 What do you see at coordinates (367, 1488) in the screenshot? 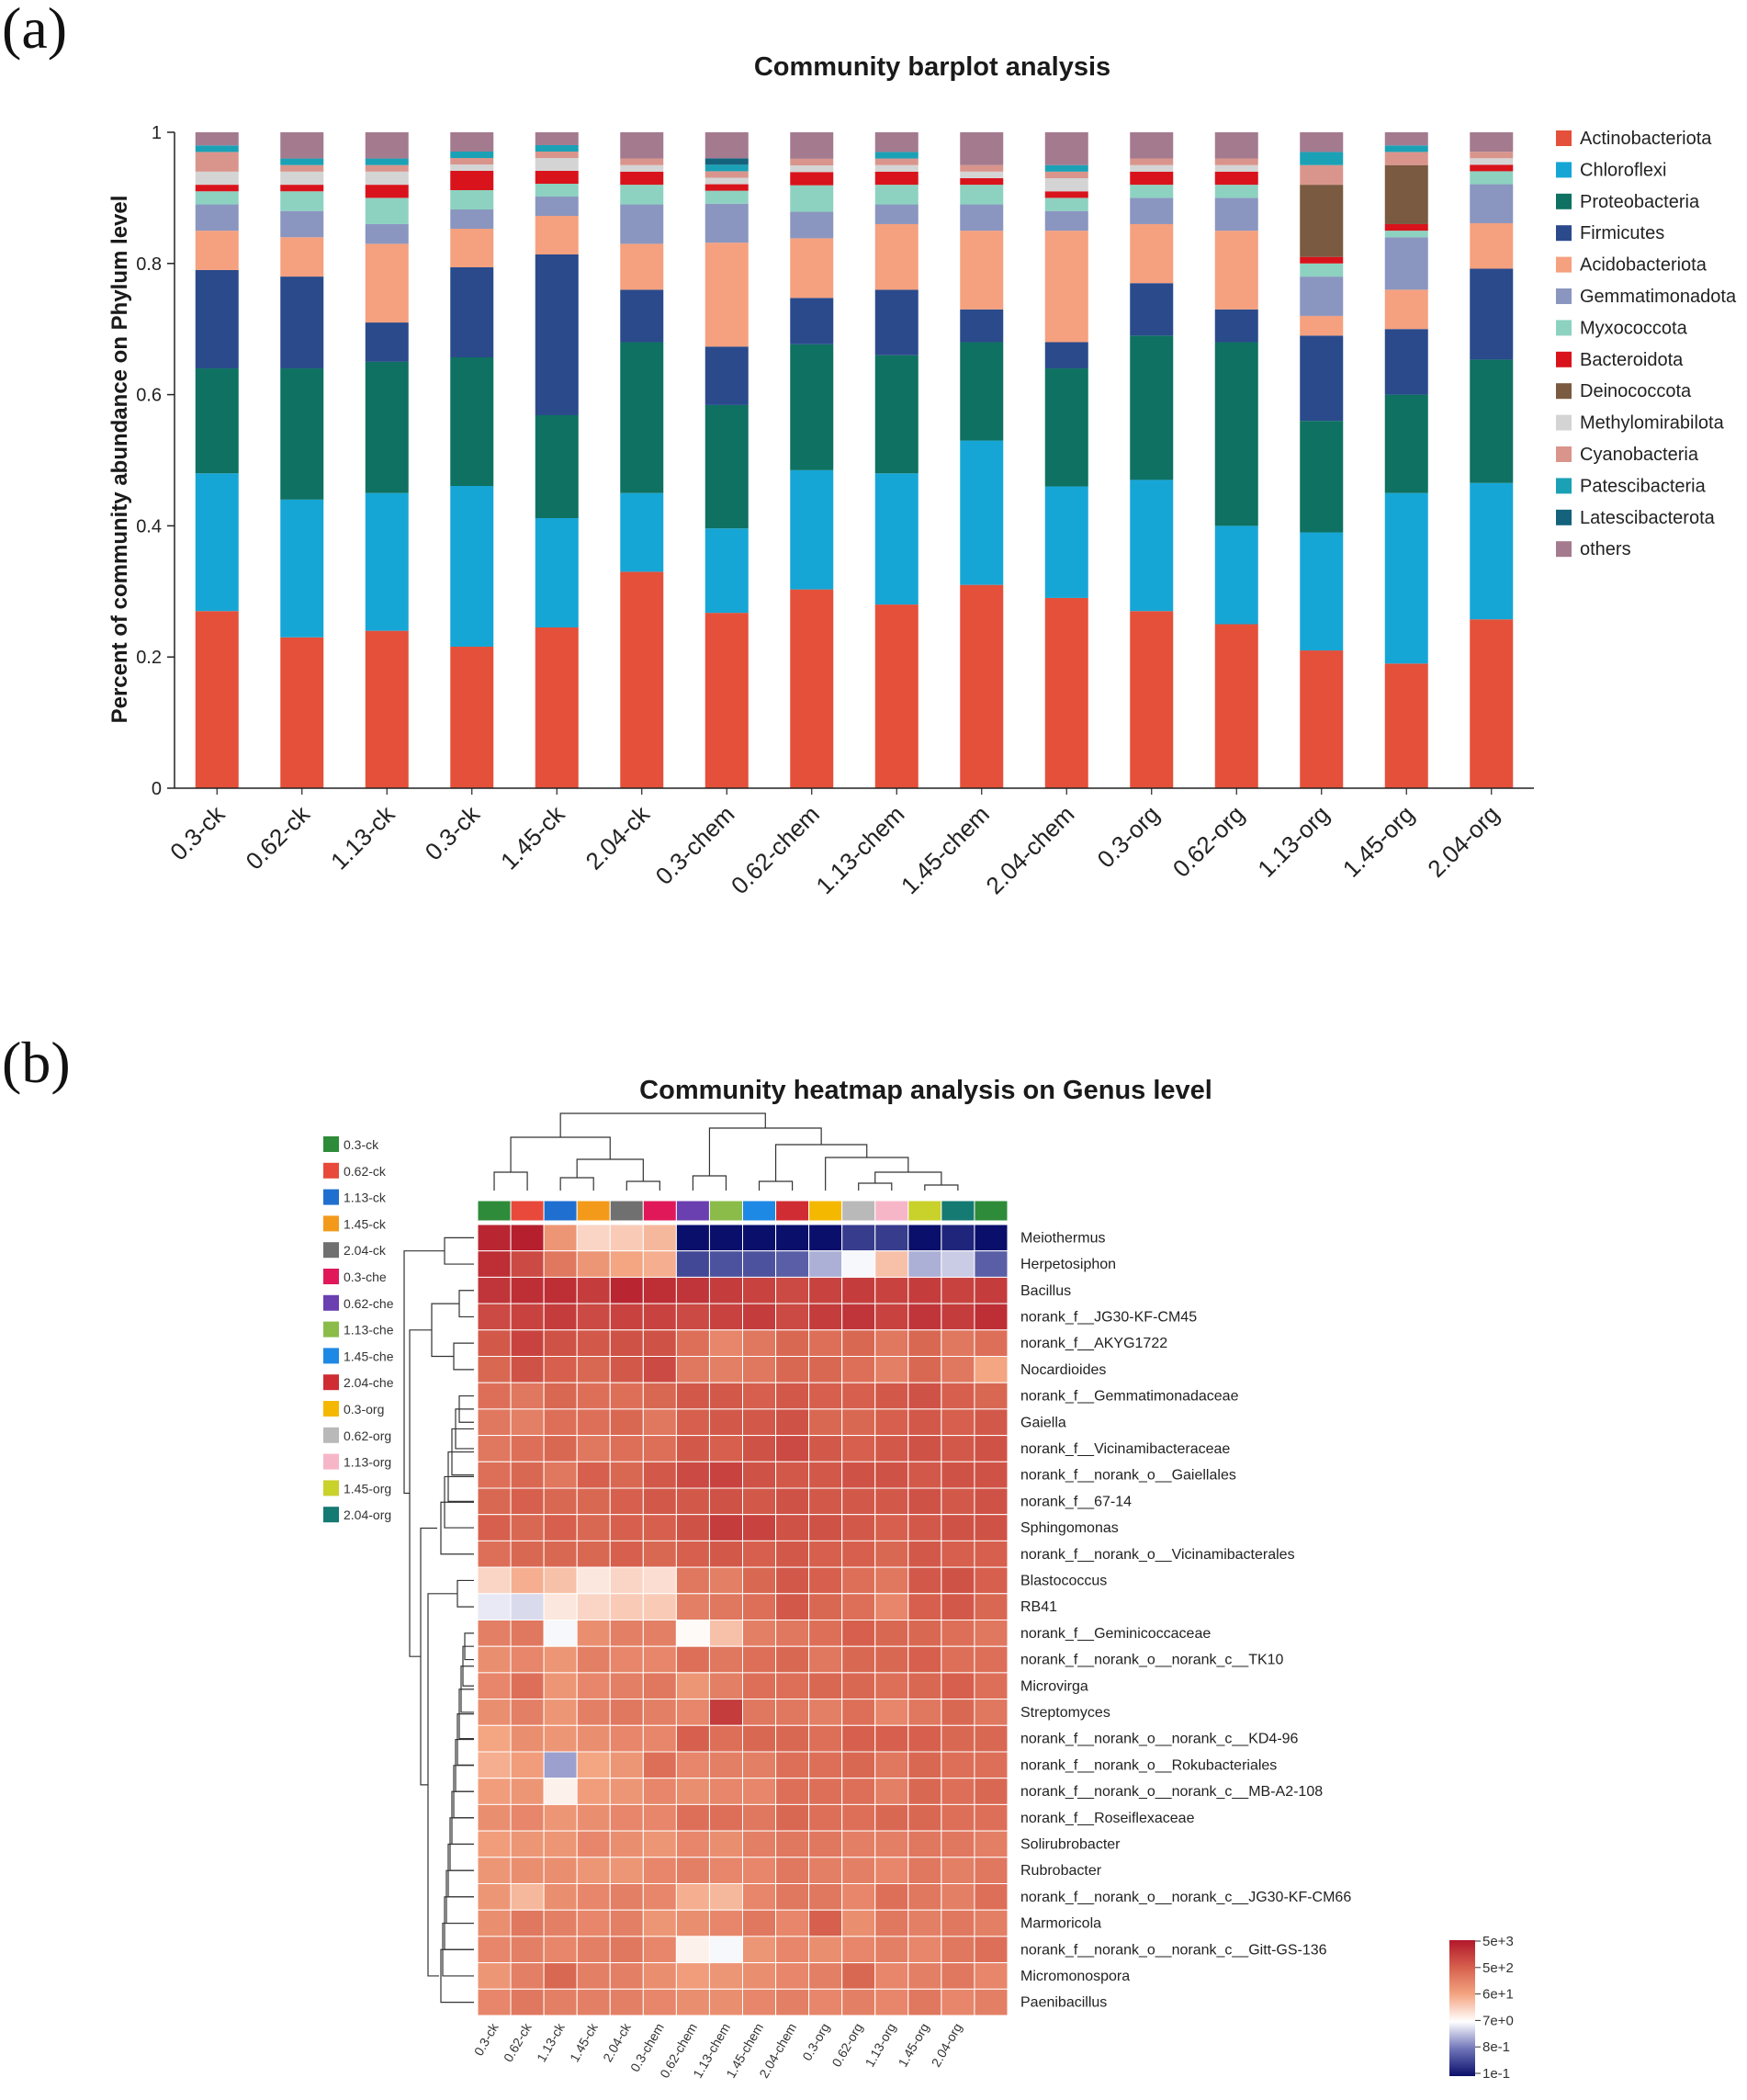
I see `group-legend-label: 1.45-org` at bounding box center [367, 1488].